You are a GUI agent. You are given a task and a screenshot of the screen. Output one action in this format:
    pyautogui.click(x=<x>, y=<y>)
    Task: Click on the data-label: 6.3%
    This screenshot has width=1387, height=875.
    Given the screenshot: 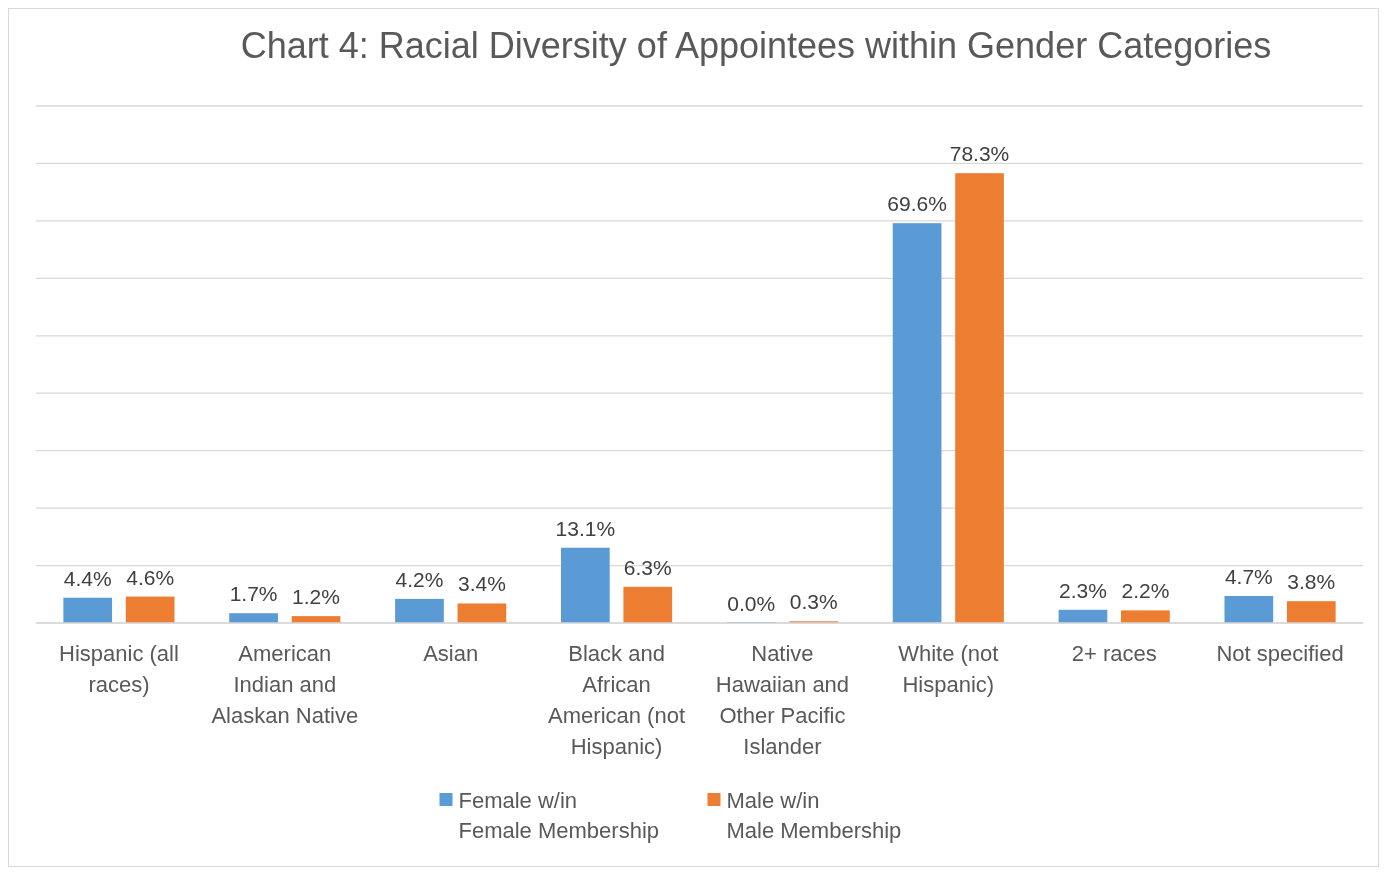 What is the action you would take?
    pyautogui.click(x=647, y=567)
    